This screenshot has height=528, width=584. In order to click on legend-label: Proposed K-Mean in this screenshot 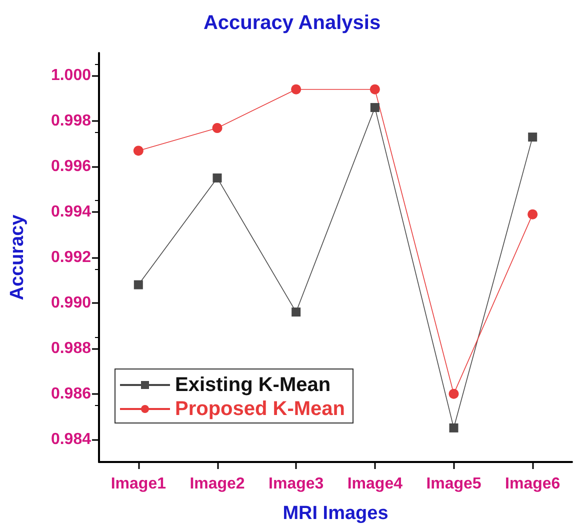, I will do `click(260, 409)`.